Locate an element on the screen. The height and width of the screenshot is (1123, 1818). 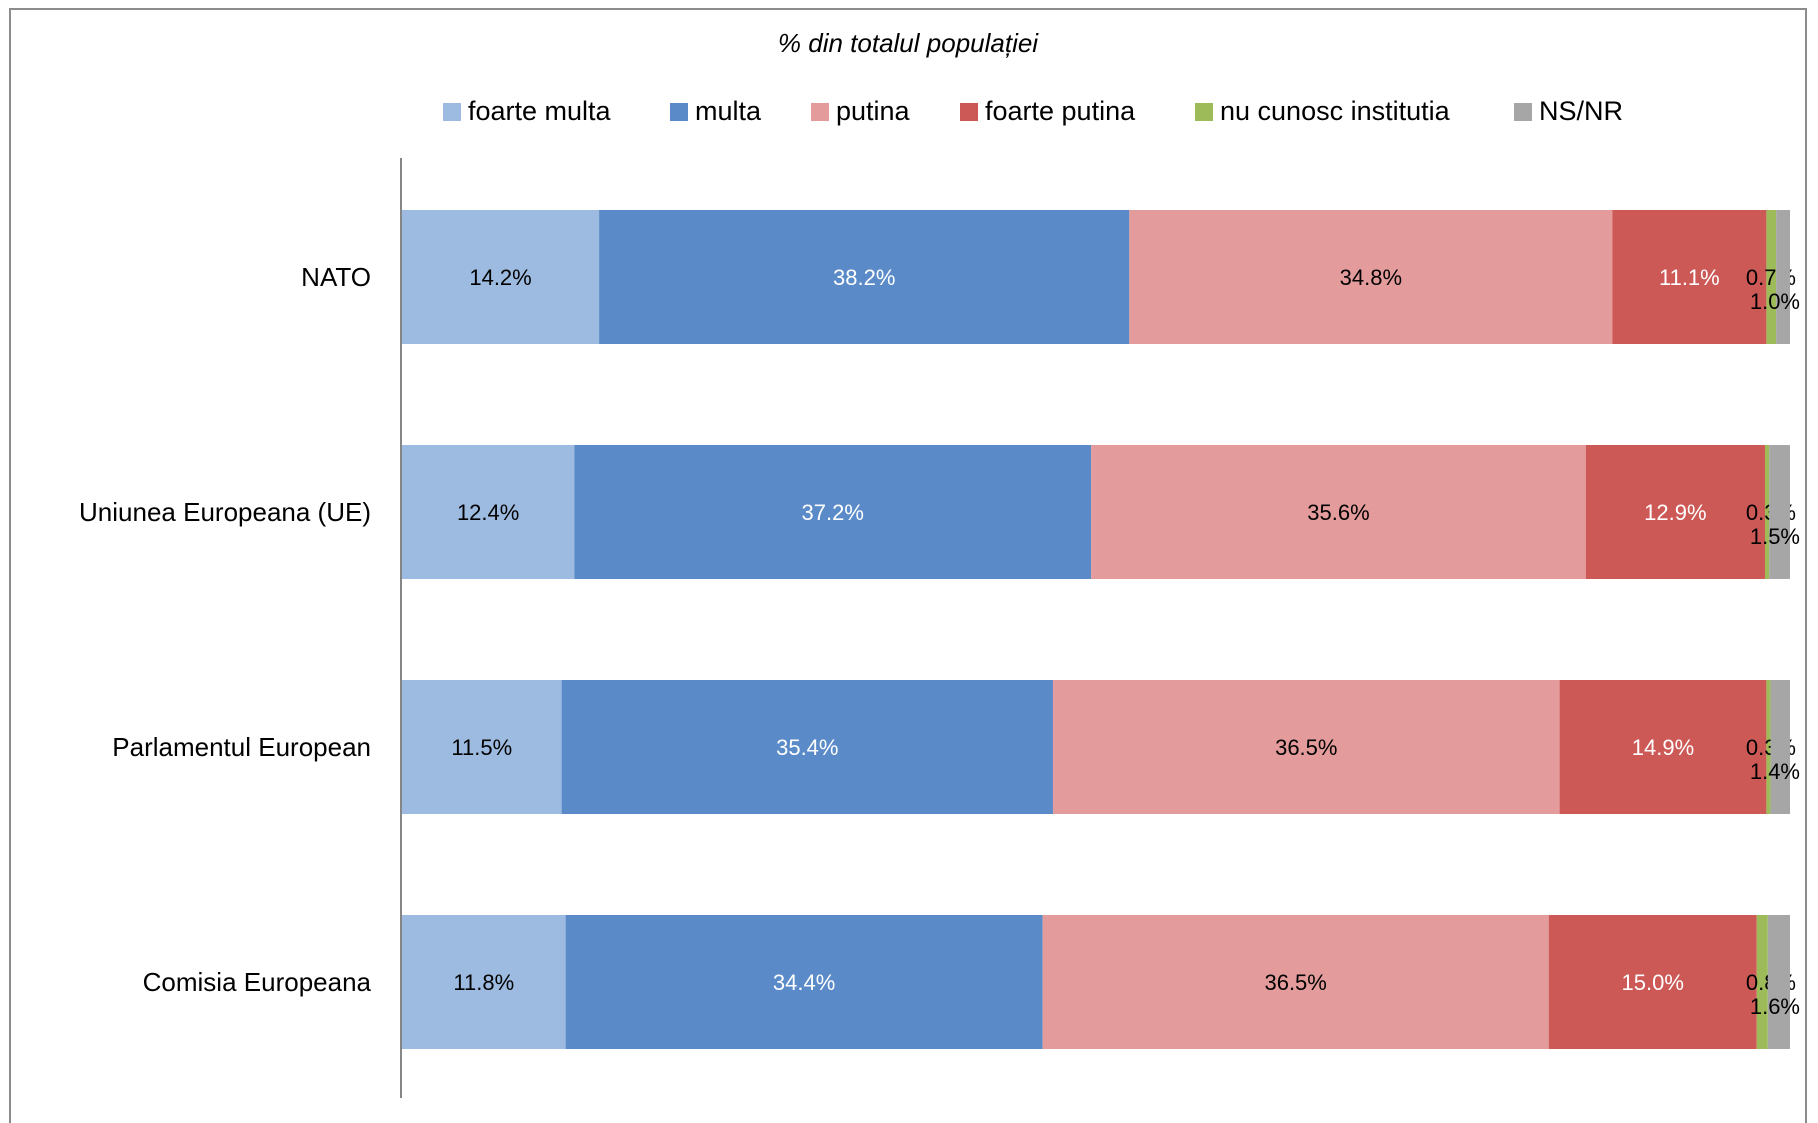
category-label: Parlamentul European is located at coordinates (241, 747).